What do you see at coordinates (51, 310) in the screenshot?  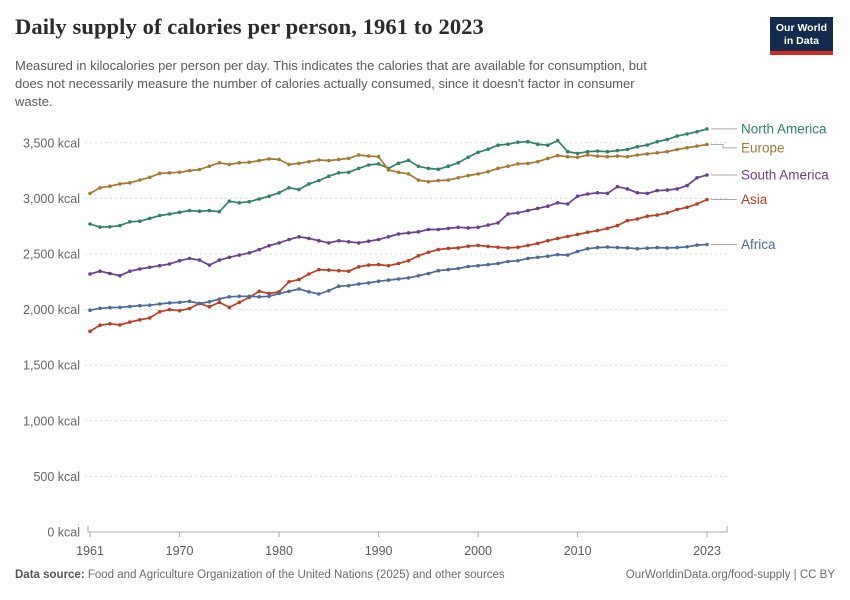 I see `y-tick-label: 2,000 kcal` at bounding box center [51, 310].